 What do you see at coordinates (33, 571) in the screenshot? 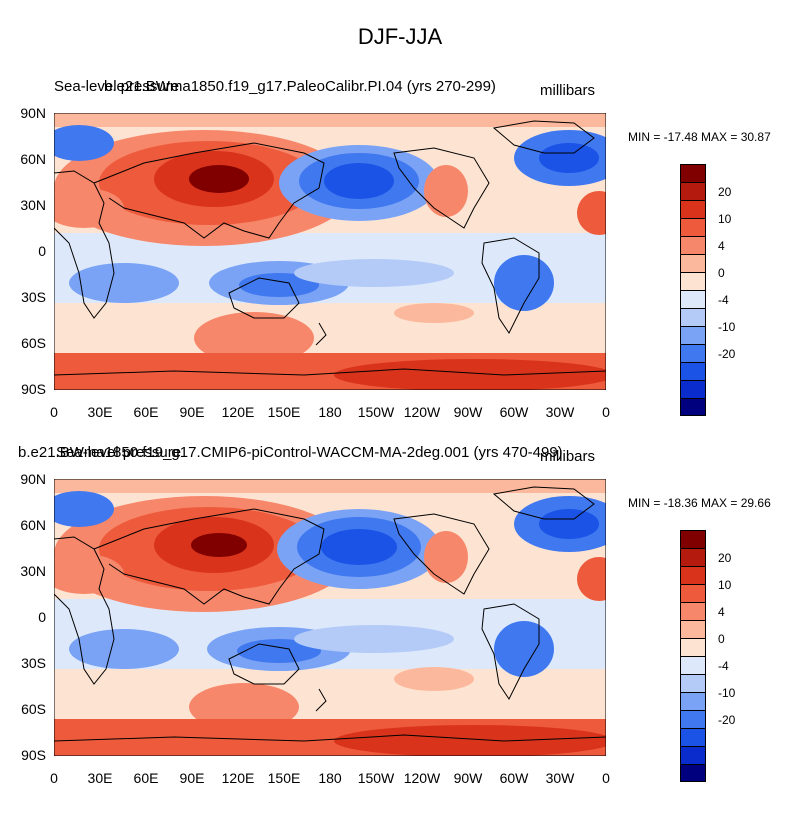
I see `lat-tick-label: 30N` at bounding box center [33, 571].